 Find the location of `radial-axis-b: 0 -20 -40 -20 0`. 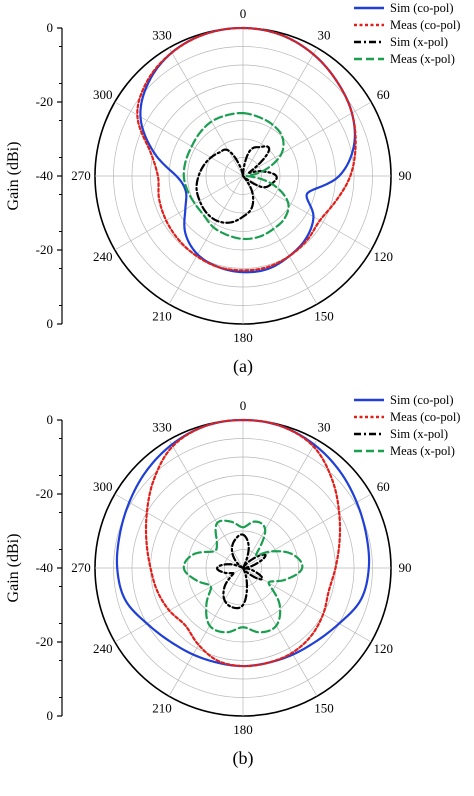

radial-axis-b: 0 -20 -40 -20 0 is located at coordinates (49, 567).